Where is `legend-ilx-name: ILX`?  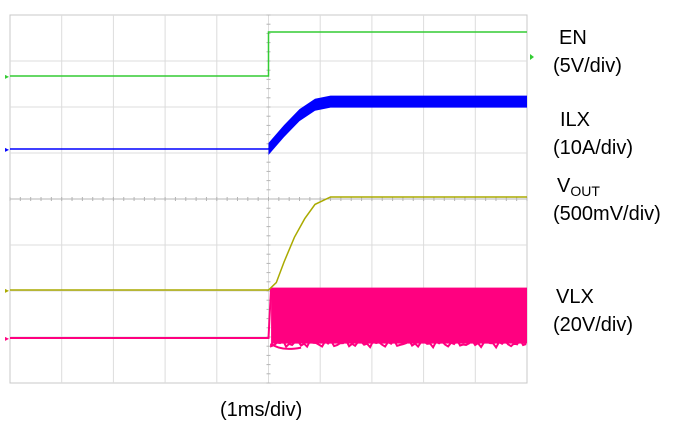
legend-ilx-name: ILX is located at coordinates (575, 120).